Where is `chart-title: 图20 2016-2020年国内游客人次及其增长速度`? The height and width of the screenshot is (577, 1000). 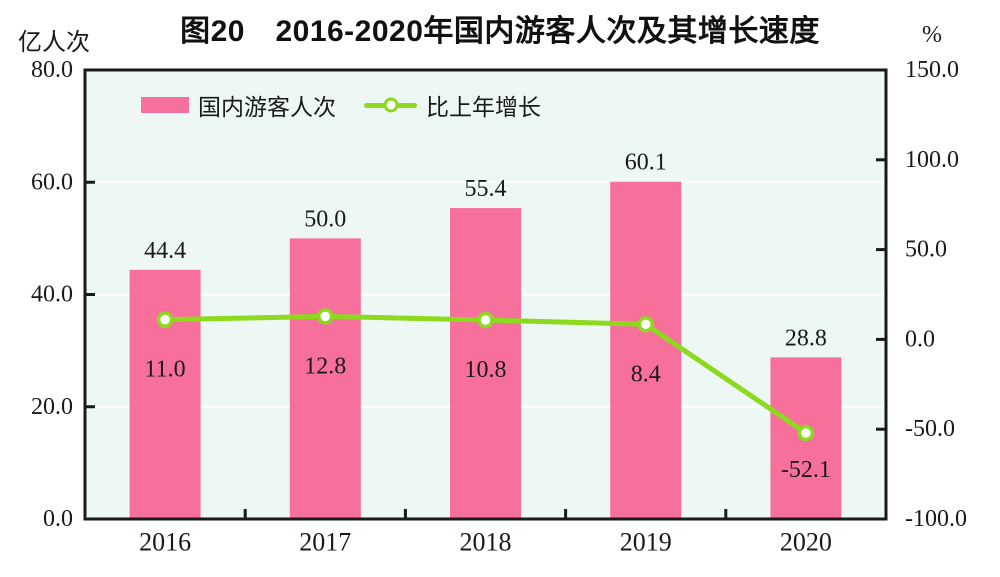 chart-title: 图20 2016-2020年国内游客人次及其增长速度 is located at coordinates (500, 31).